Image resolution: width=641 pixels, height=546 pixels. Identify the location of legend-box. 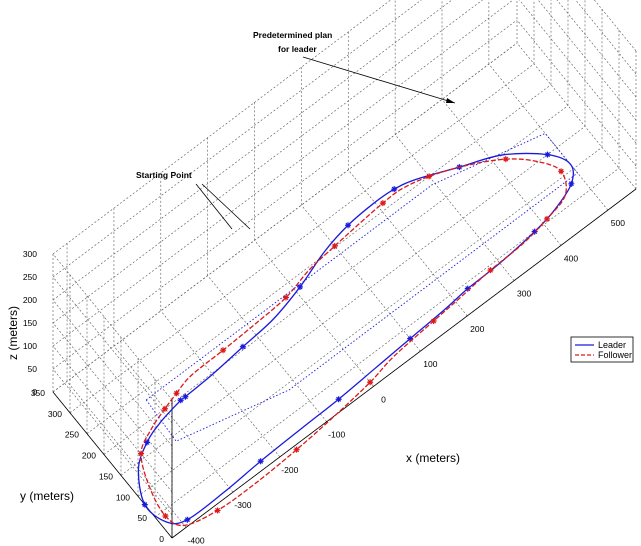
(602, 349).